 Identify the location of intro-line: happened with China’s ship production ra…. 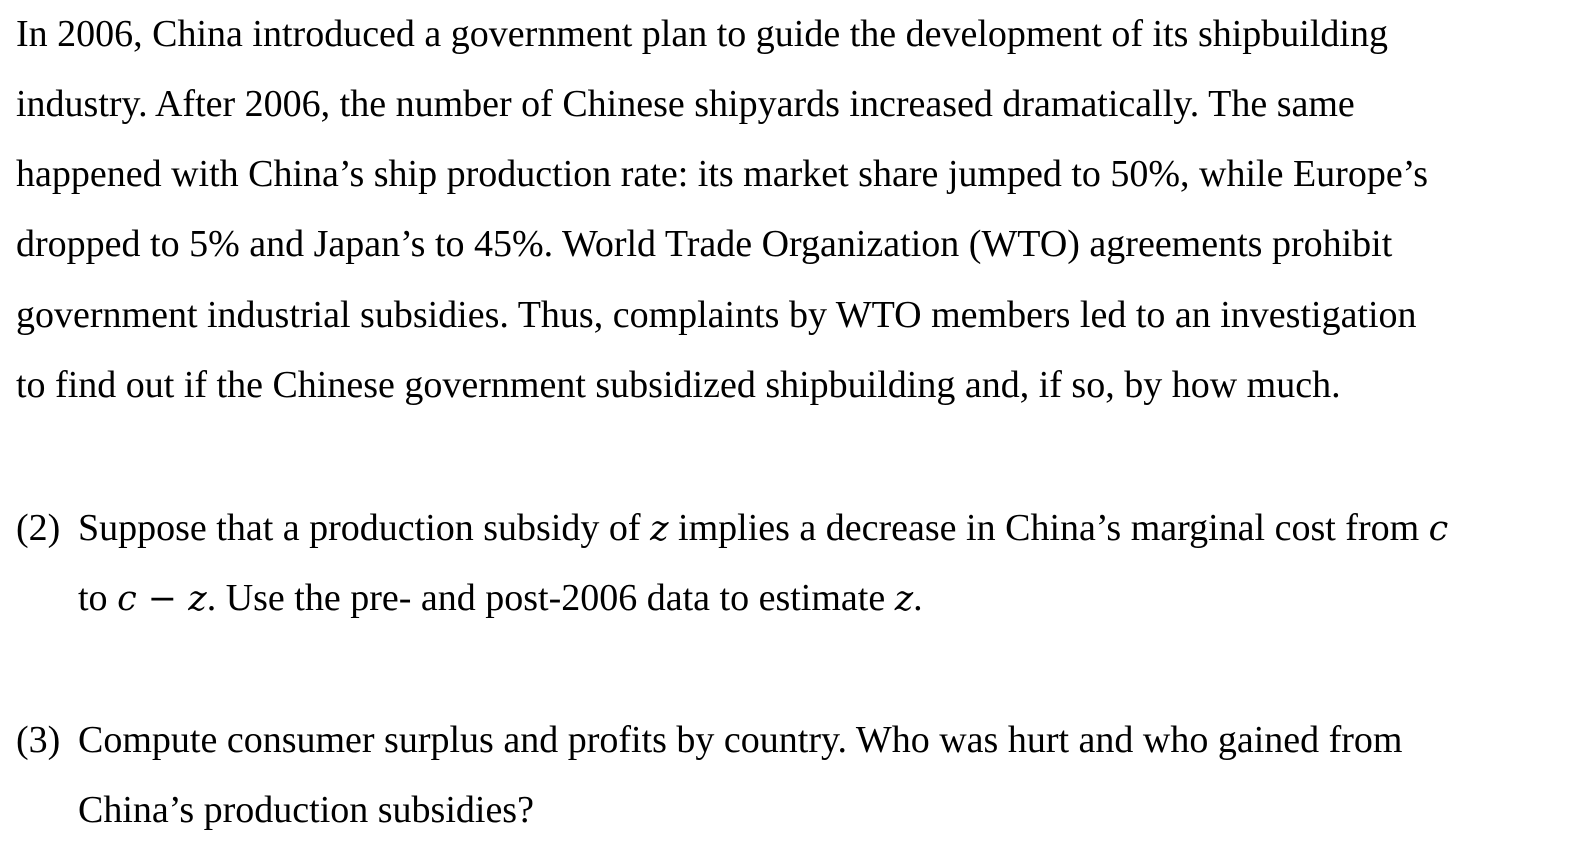
(722, 174).